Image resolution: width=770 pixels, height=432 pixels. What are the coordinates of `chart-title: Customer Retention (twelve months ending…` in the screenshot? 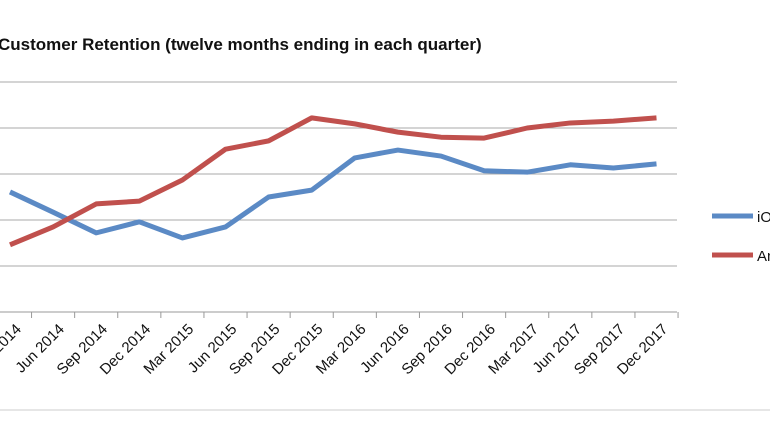 It's located at (241, 44).